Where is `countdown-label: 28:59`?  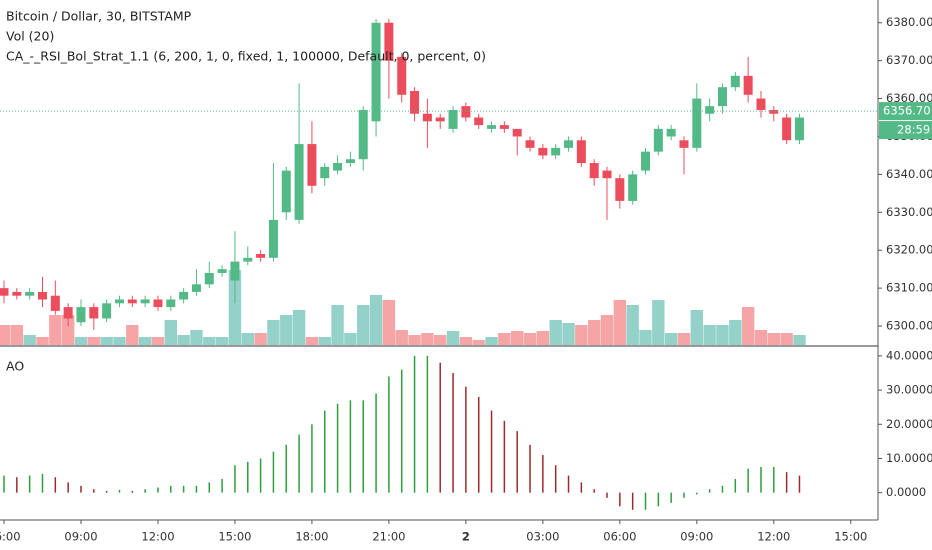
countdown-label: 28:59 is located at coordinates (913, 130).